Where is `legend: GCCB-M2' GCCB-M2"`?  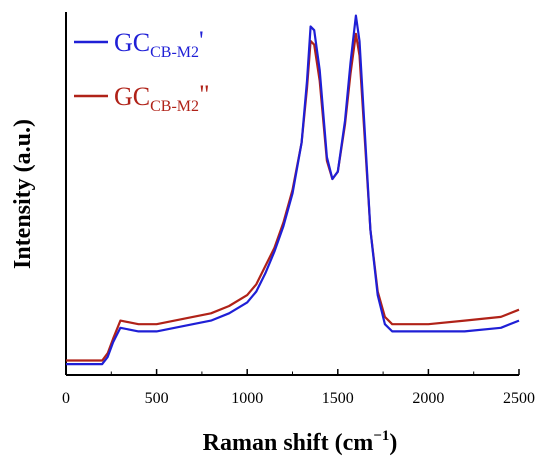 legend: GCCB-M2' GCCB-M2" is located at coordinates (142, 70).